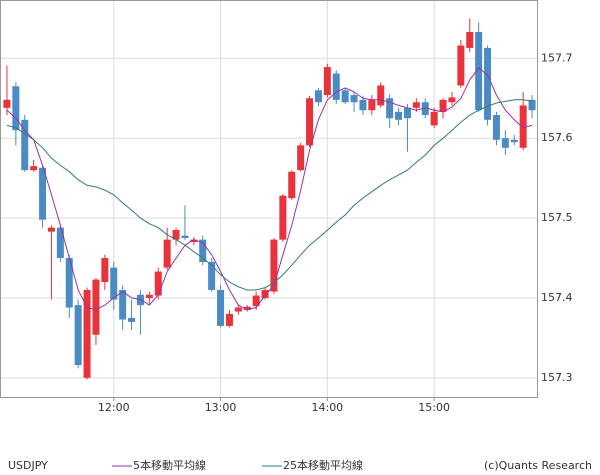 Image resolution: width=600 pixels, height=475 pixels. What do you see at coordinates (28, 465) in the screenshot?
I see `symbol: USDJPY` at bounding box center [28, 465].